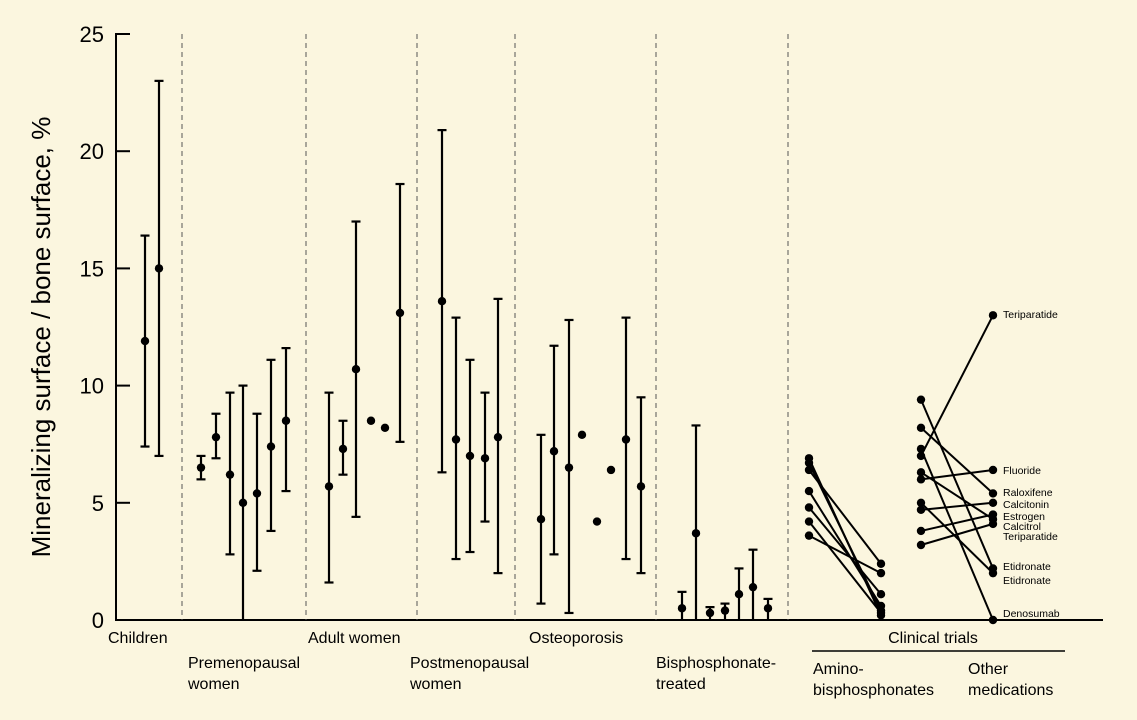  Describe the element at coordinates (933, 638) in the screenshot. I see `clinical-trials-label: Clinical trials` at that location.